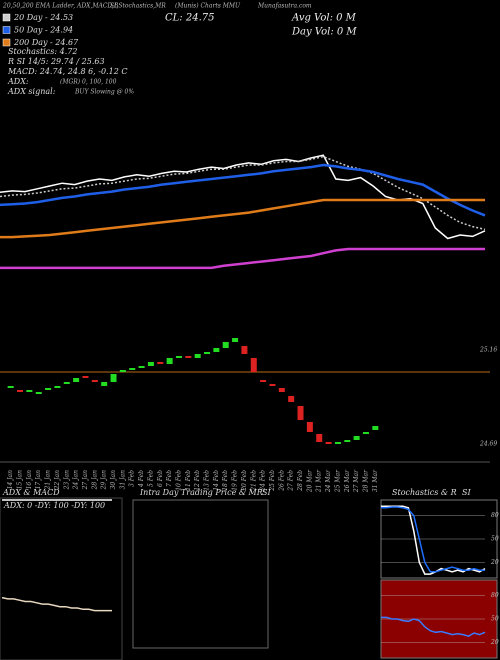 The width and height of the screenshot is (500, 660). Describe the element at coordinates (200, 574) in the screenshot. I see `intraday-box` at that location.